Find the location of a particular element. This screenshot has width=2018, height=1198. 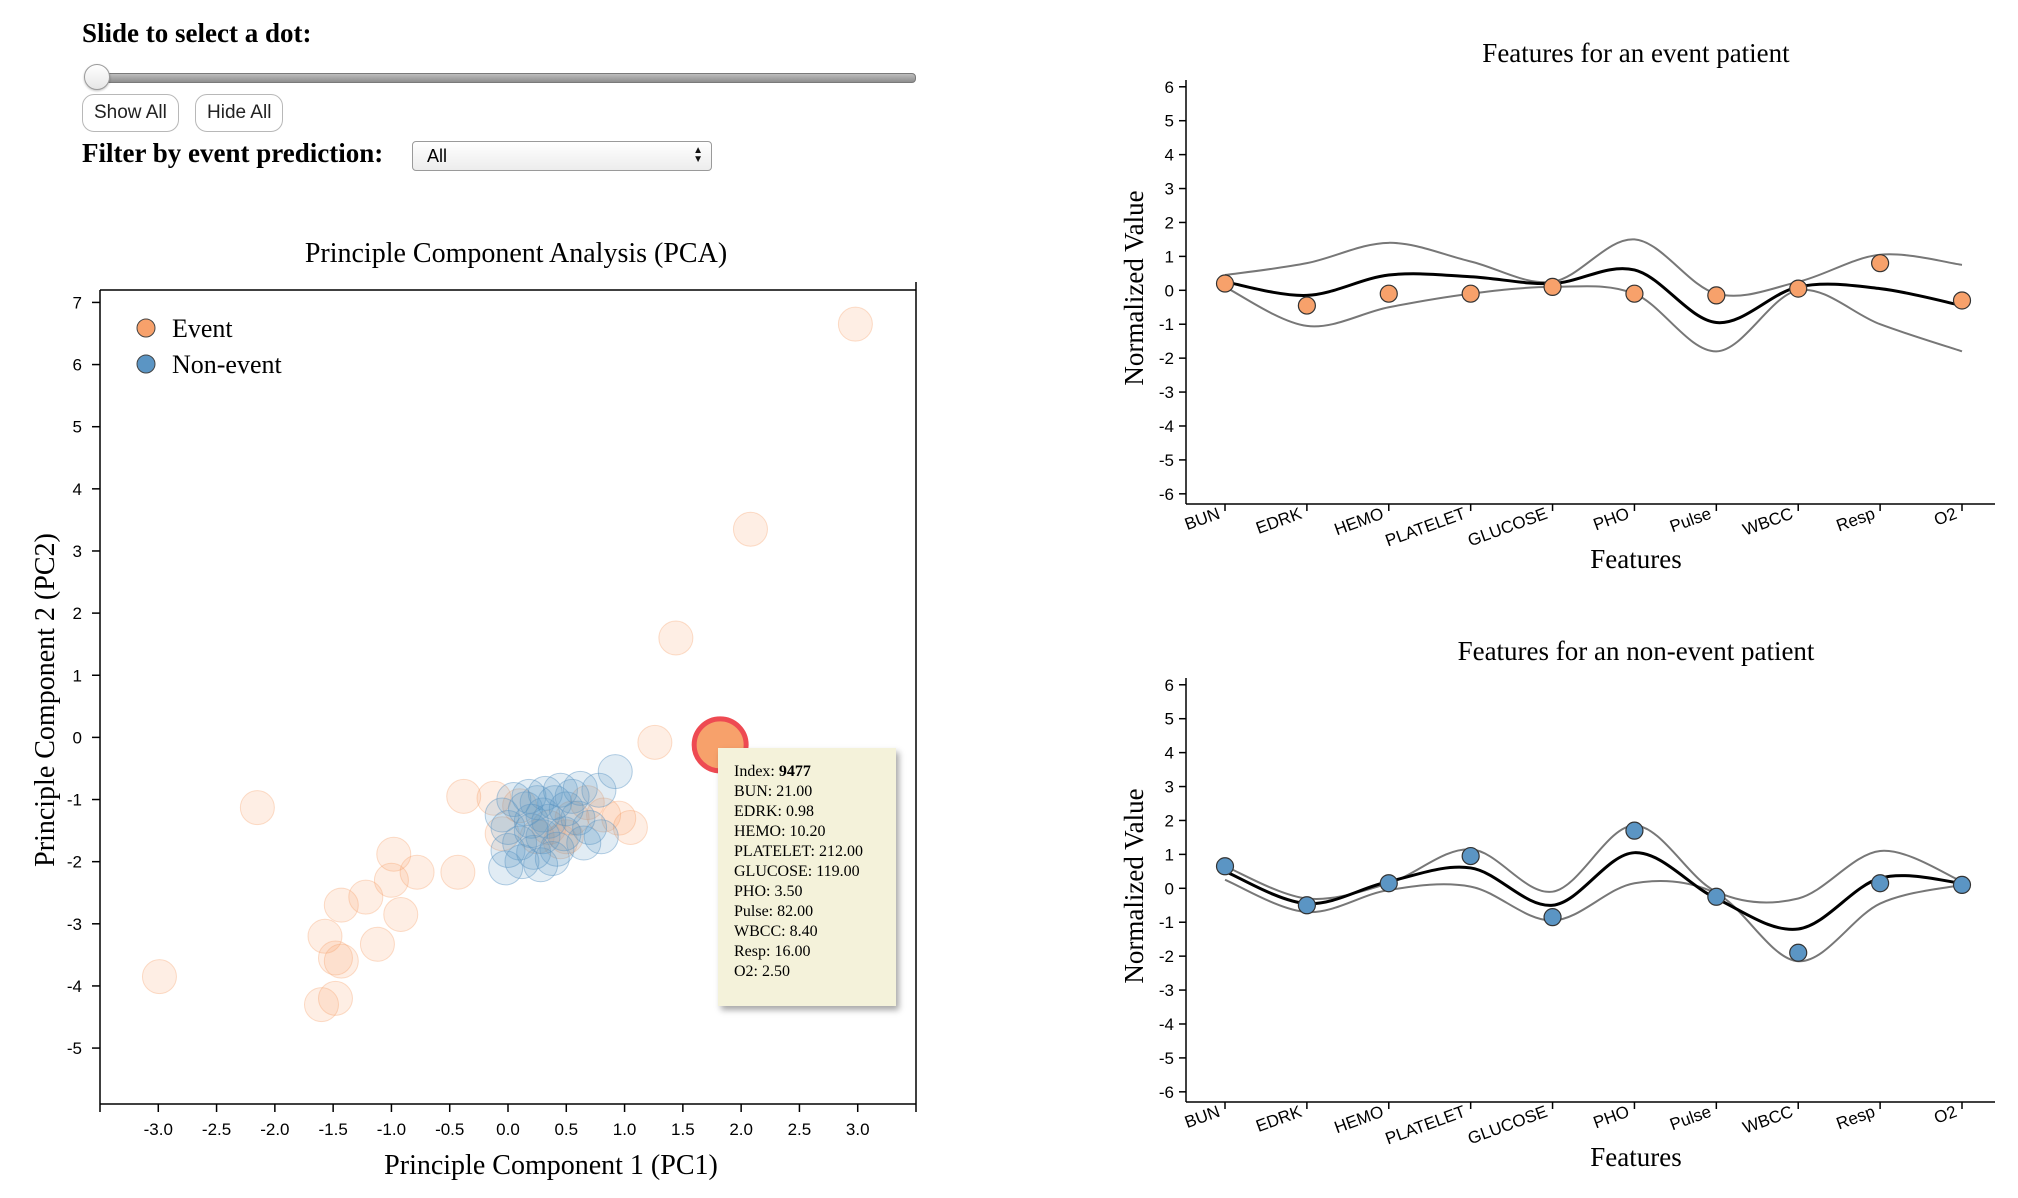

nonevent_chart-y-tick-label: -3 is located at coordinates (1166, 990).